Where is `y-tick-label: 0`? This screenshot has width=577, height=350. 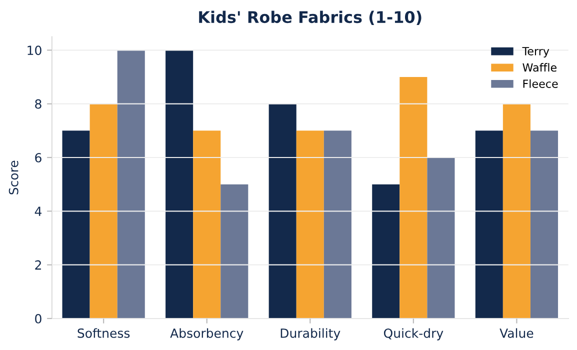
y-tick-label: 0 is located at coordinates (38, 319).